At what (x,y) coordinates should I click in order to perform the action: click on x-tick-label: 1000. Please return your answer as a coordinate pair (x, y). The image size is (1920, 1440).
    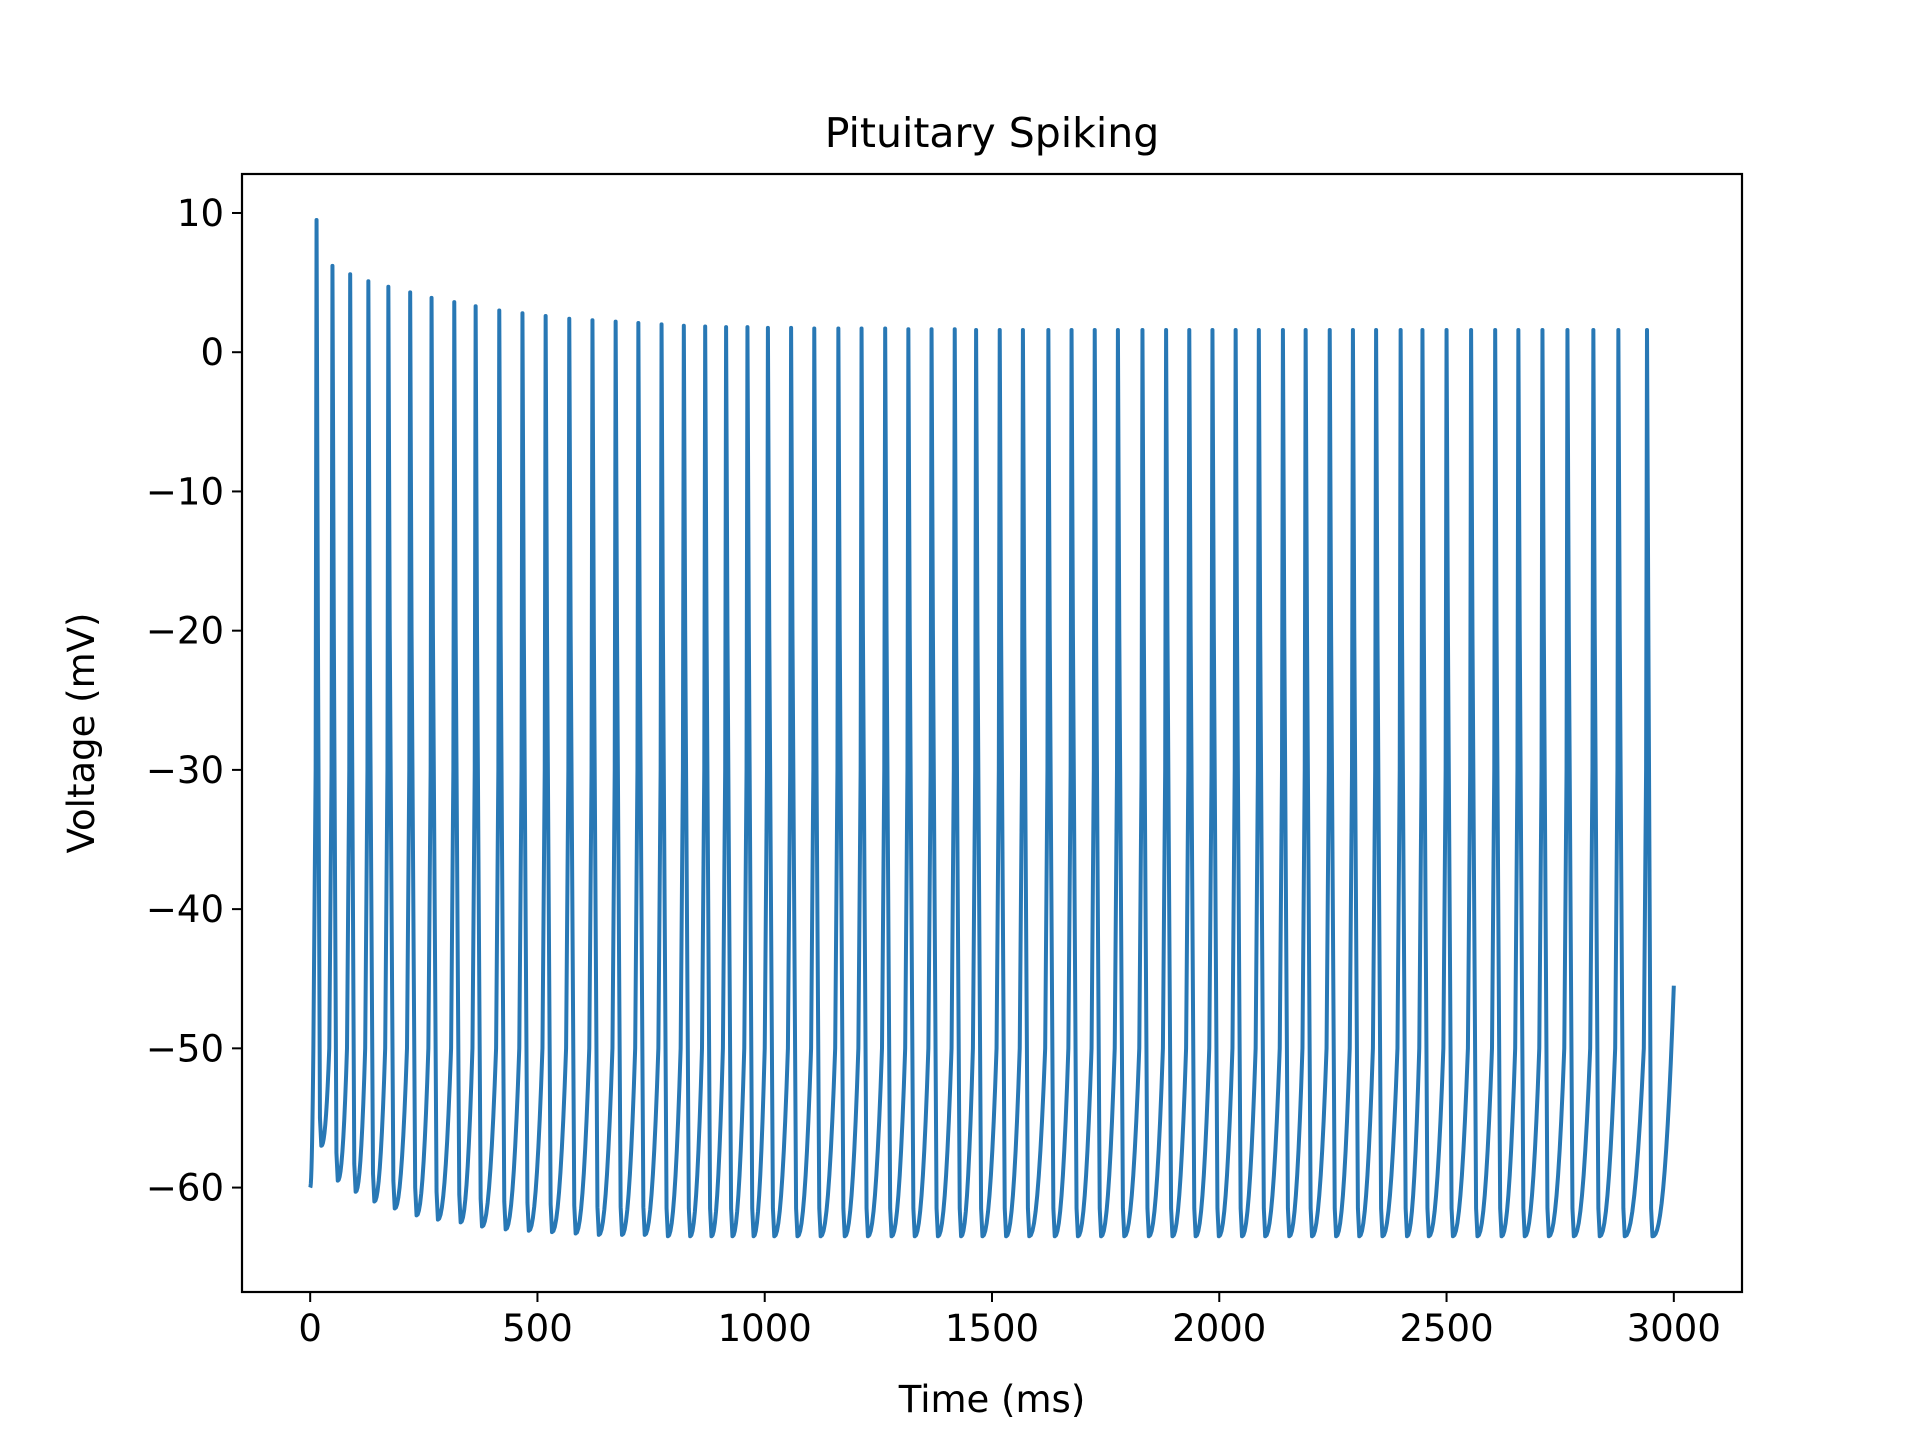
    Looking at the image, I should click on (765, 1328).